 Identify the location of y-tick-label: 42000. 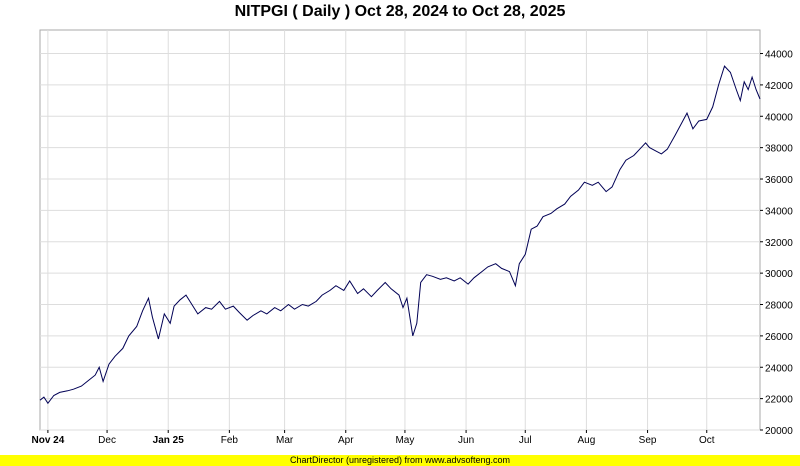
(779, 86).